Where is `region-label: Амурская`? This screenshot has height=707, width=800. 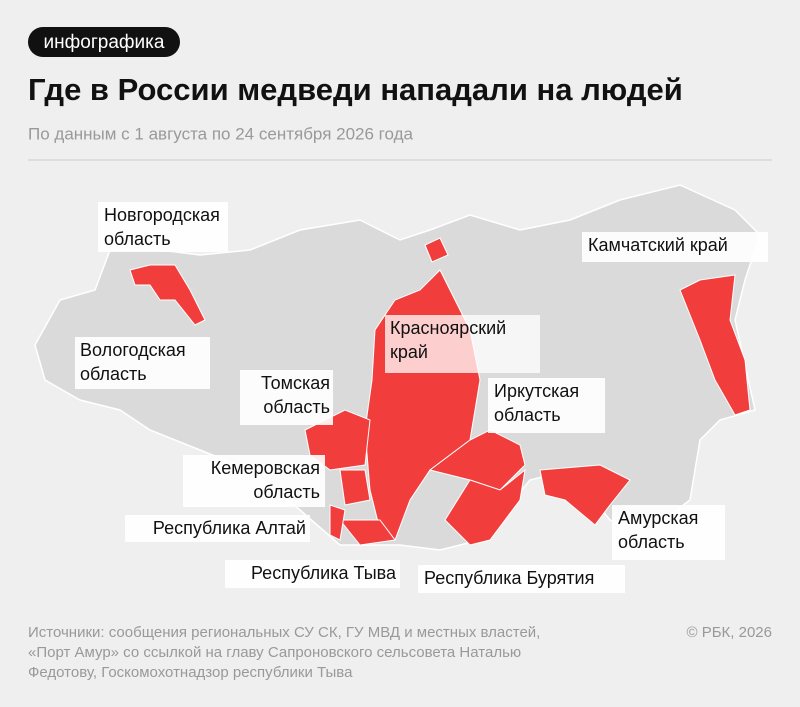 region-label: Амурская is located at coordinates (658, 518).